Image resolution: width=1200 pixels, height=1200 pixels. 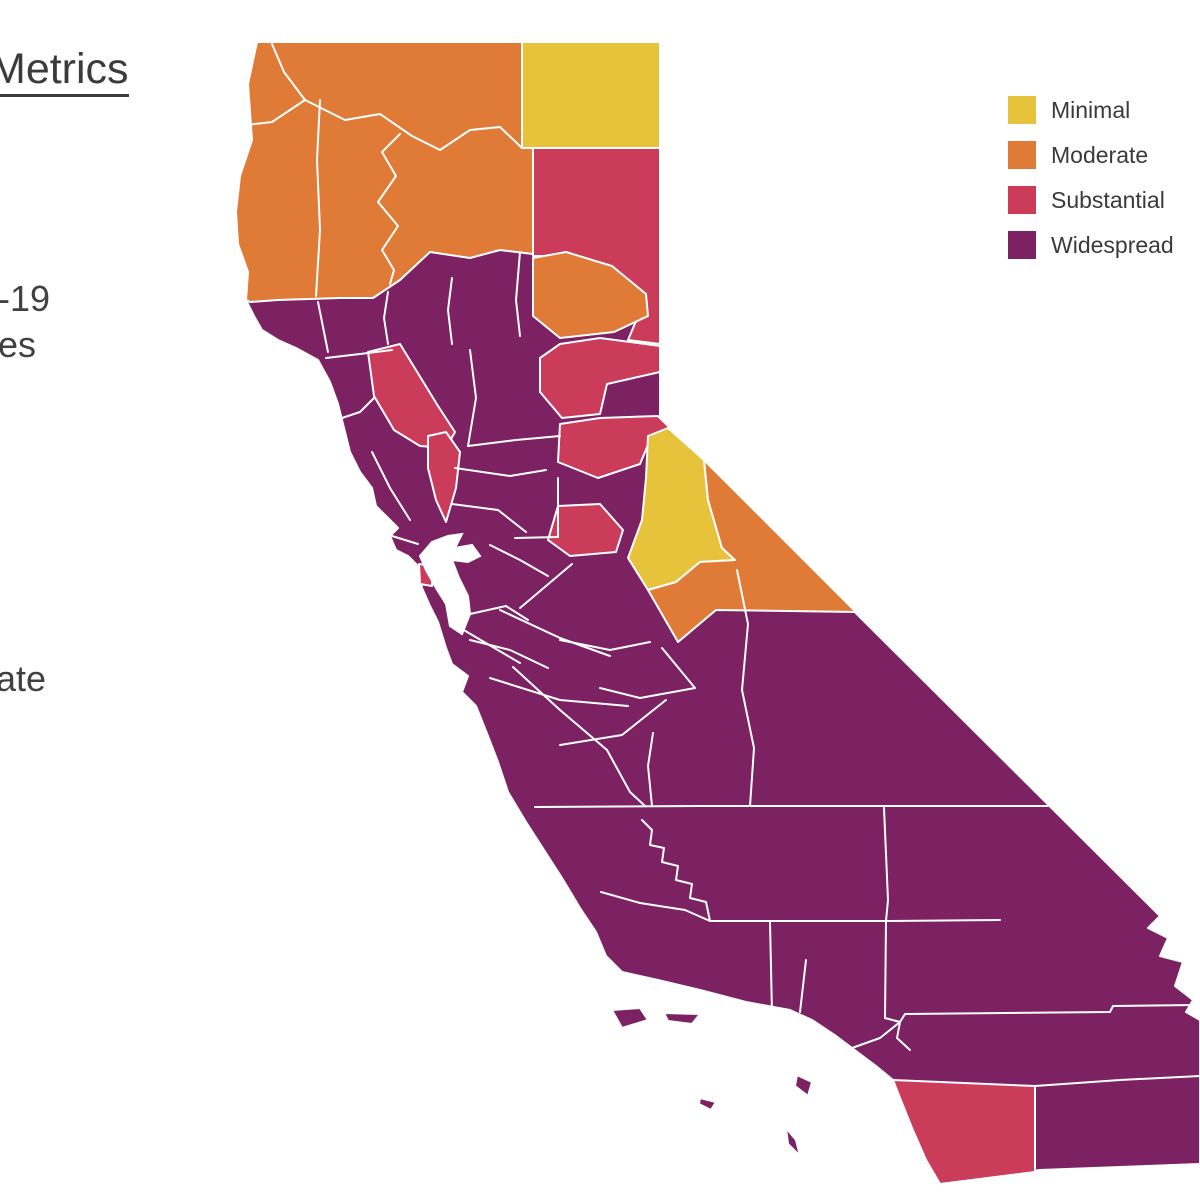 I want to click on county-region-napa, so click(x=444, y=477).